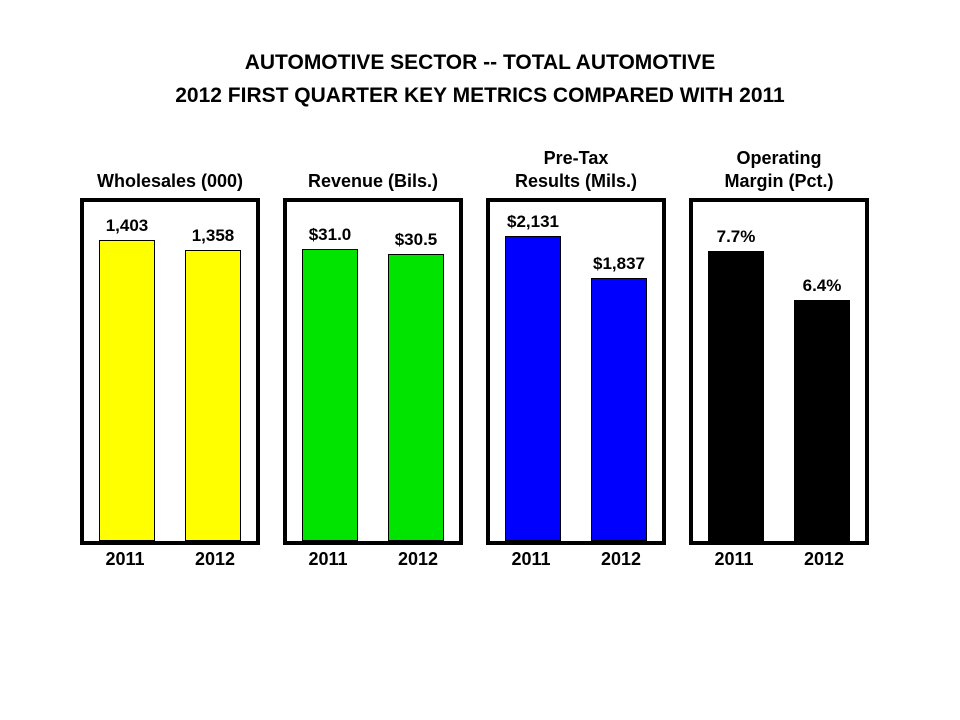  What do you see at coordinates (619, 263) in the screenshot?
I see `bar-value-label: $1,837` at bounding box center [619, 263].